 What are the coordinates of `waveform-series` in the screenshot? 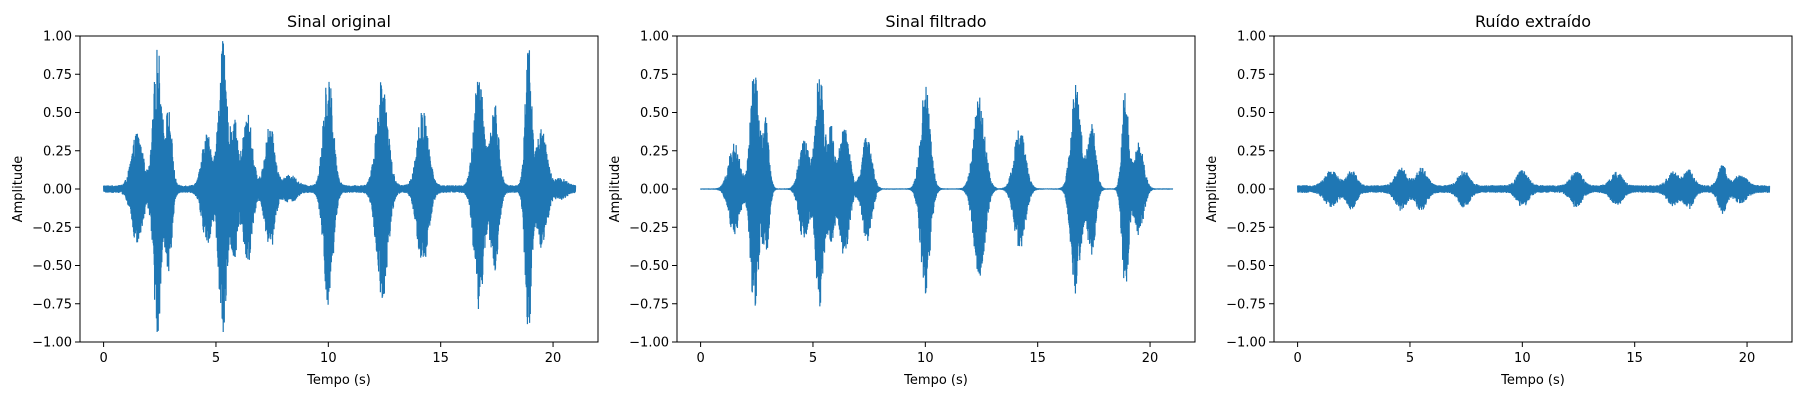 It's located at (1534, 189).